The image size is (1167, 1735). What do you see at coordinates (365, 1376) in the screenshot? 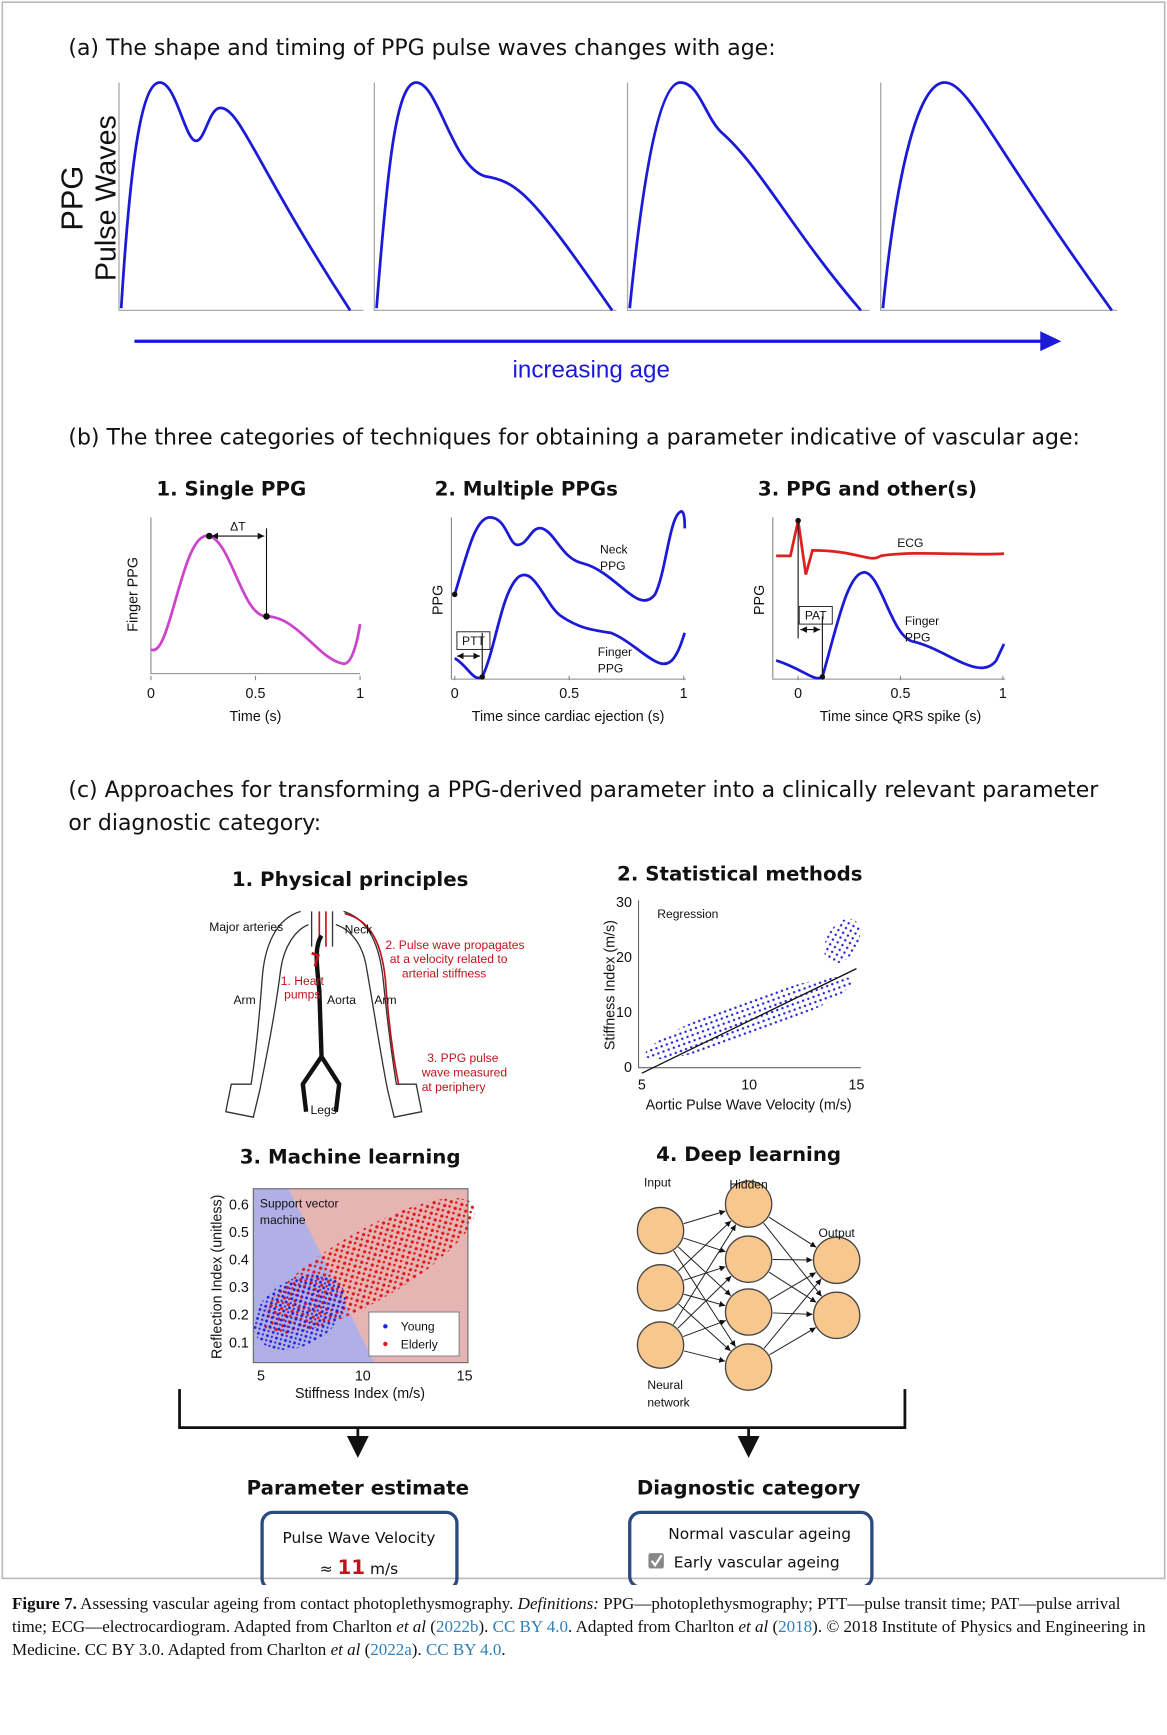
I see `x-ticks: 5 10 15` at bounding box center [365, 1376].